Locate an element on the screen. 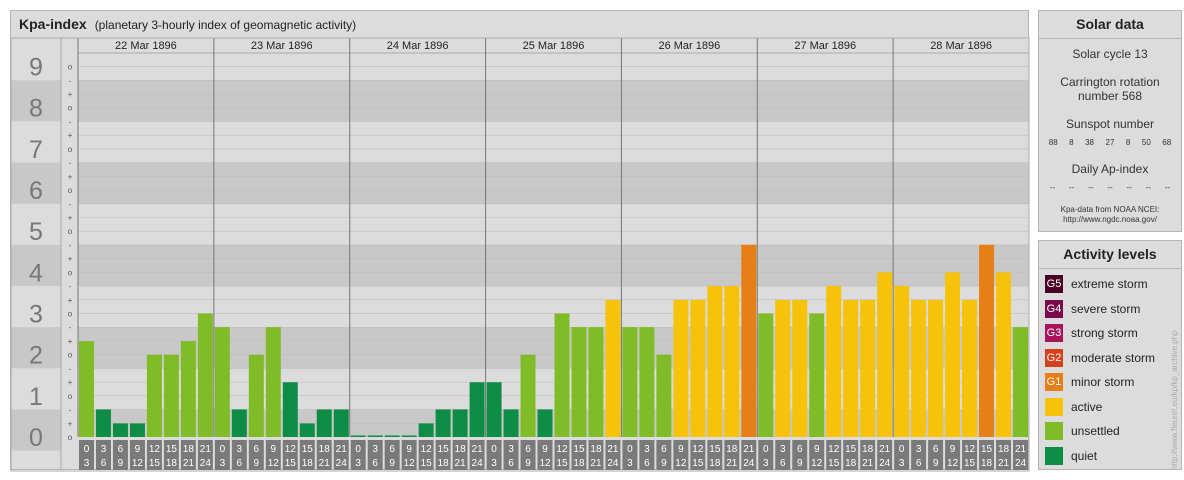 The image size is (1184, 480). day-label: 22 Mar 1896 is located at coordinates (146, 46).